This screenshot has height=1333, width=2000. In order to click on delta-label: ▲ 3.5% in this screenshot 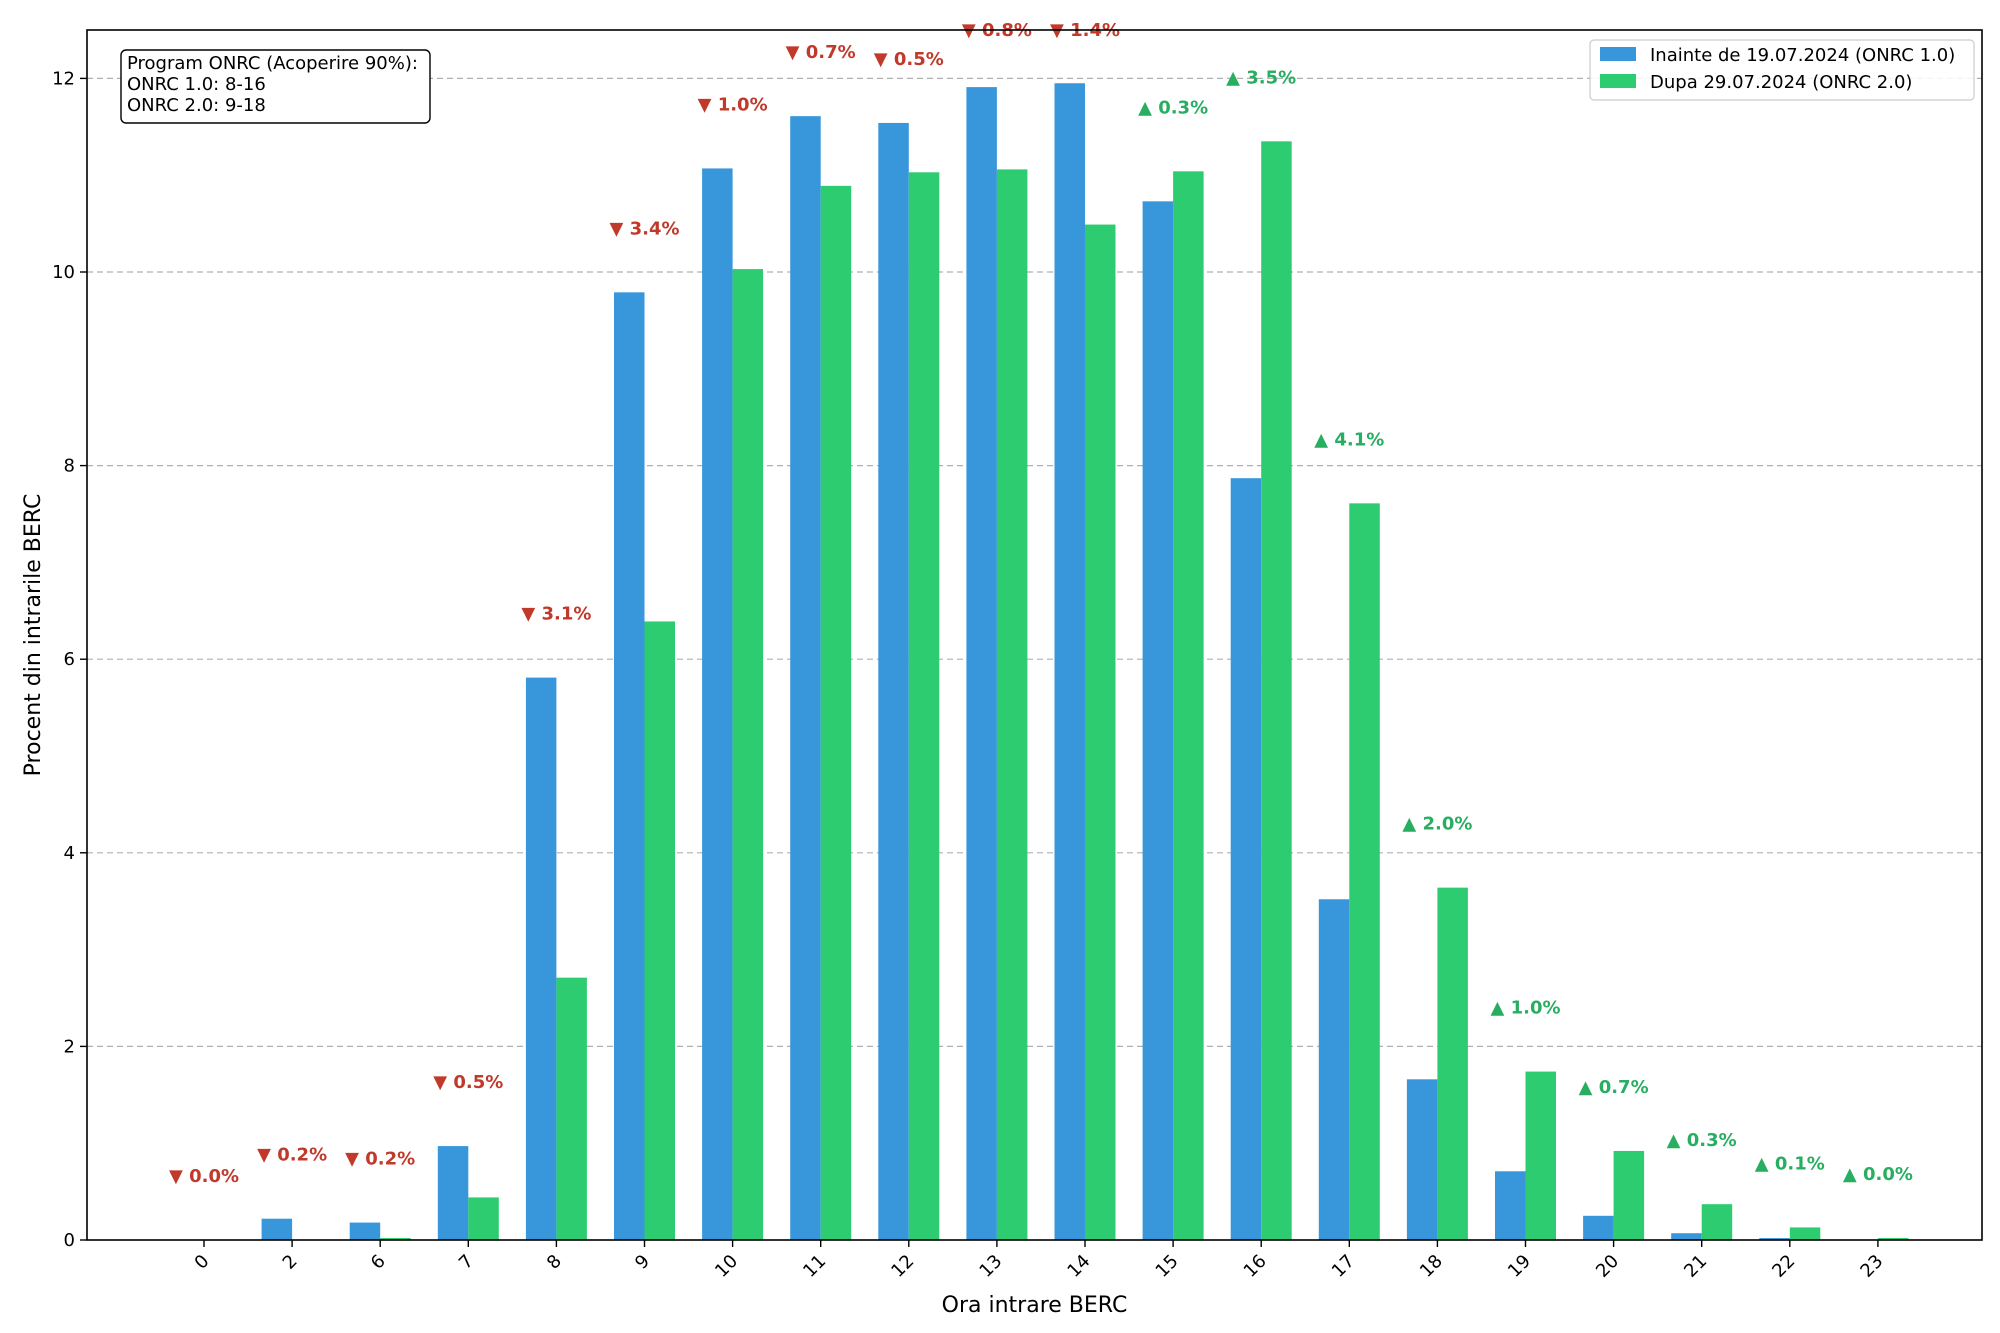, I will do `click(1261, 77)`.